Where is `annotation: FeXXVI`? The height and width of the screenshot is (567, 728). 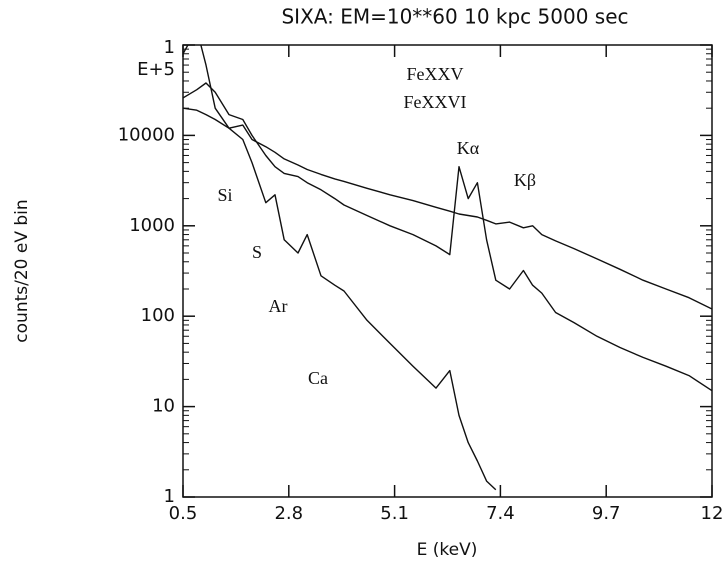 annotation: FeXXVI is located at coordinates (435, 102).